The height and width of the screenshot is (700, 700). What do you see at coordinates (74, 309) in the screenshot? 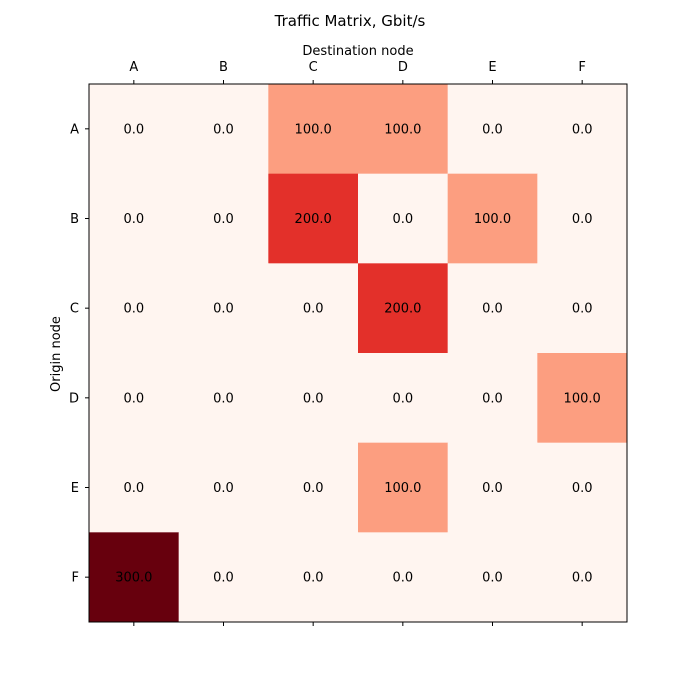
I see `y-tick-label: C` at bounding box center [74, 309].